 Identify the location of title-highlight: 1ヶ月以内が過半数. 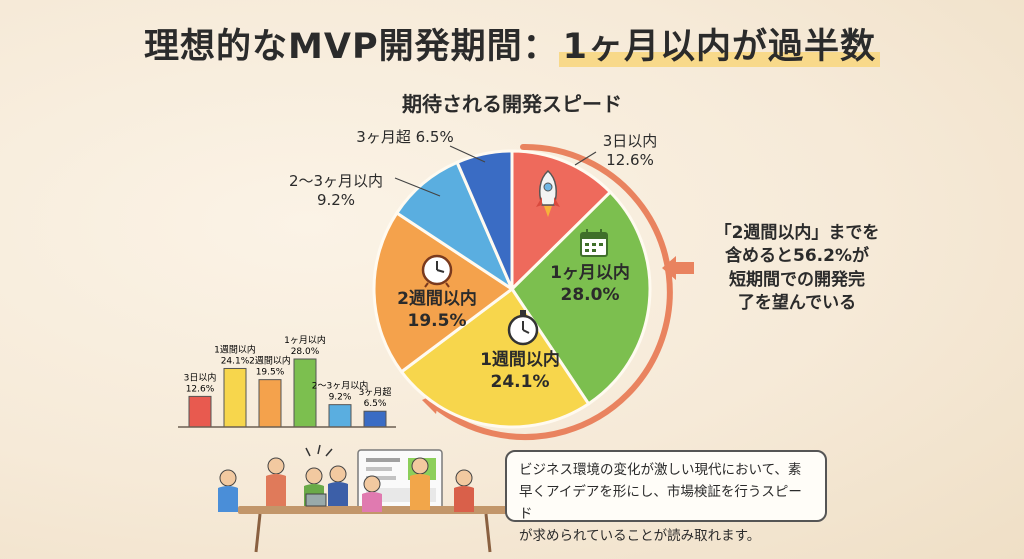
(719, 47).